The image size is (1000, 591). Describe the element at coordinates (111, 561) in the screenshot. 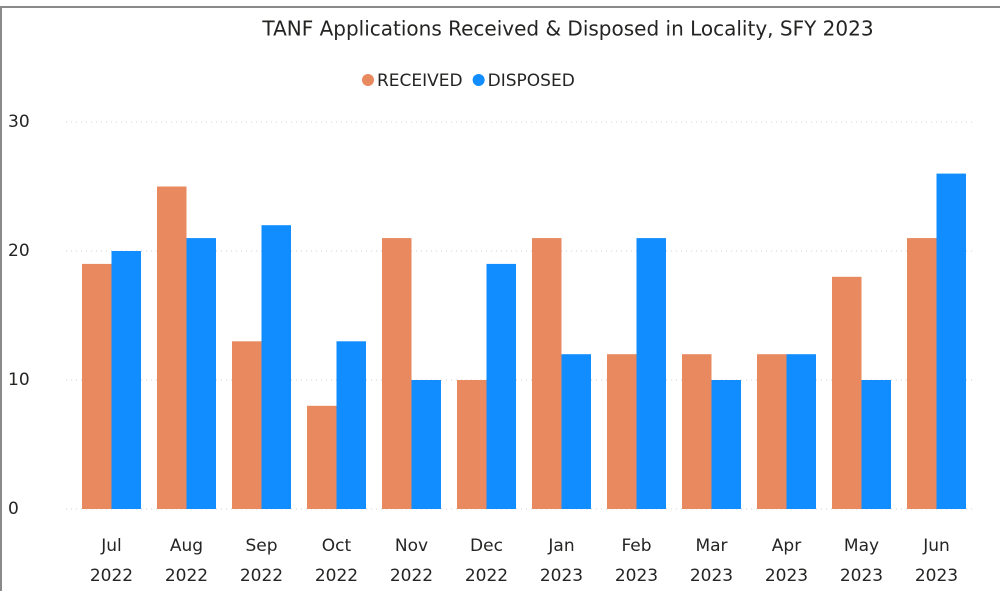

I see `x-tick-label: Jul 2022` at that location.